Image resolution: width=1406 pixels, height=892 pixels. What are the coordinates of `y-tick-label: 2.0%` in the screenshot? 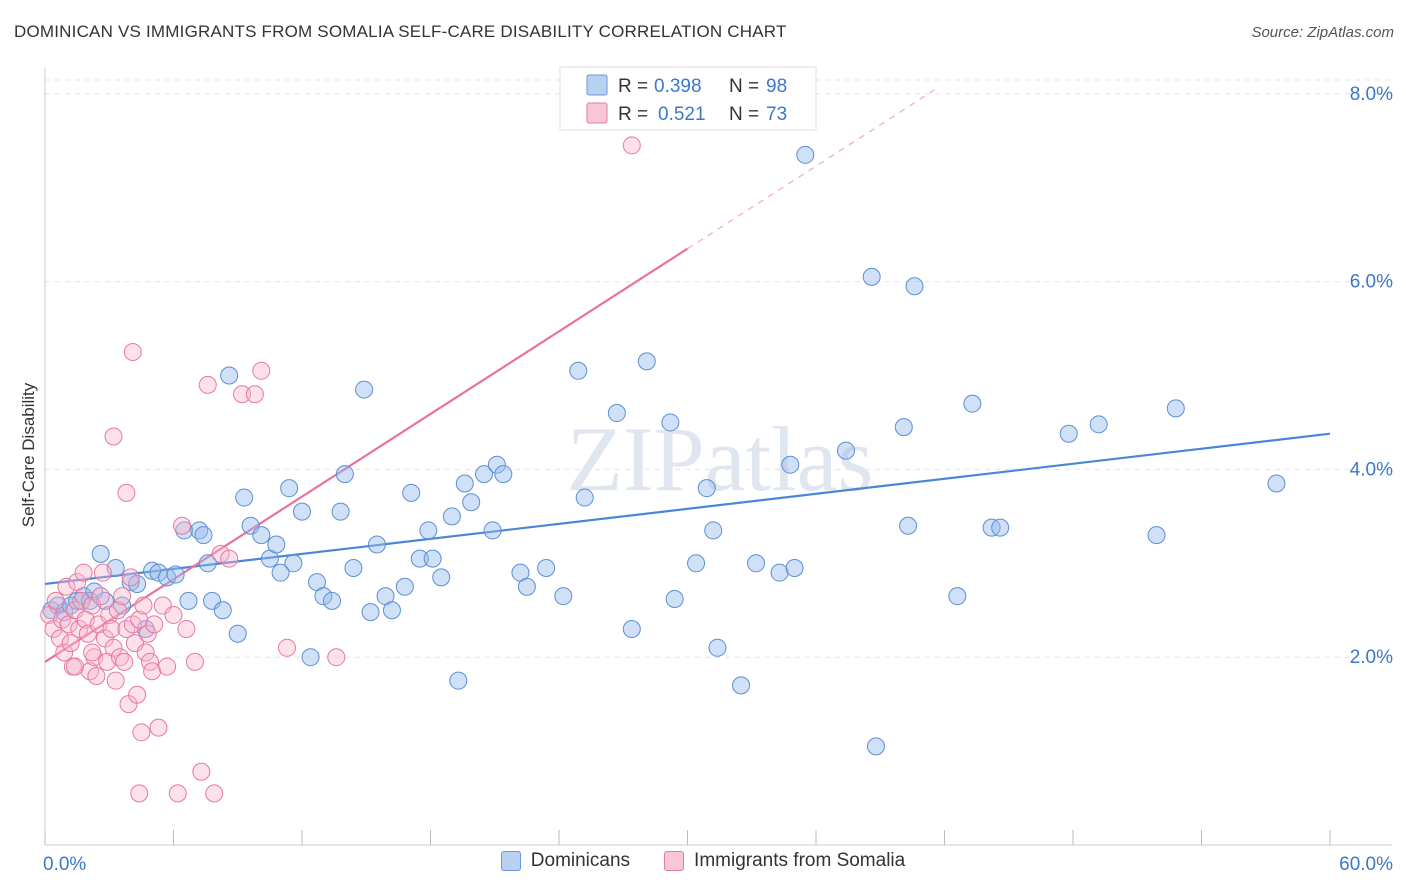 It's located at (1371, 657).